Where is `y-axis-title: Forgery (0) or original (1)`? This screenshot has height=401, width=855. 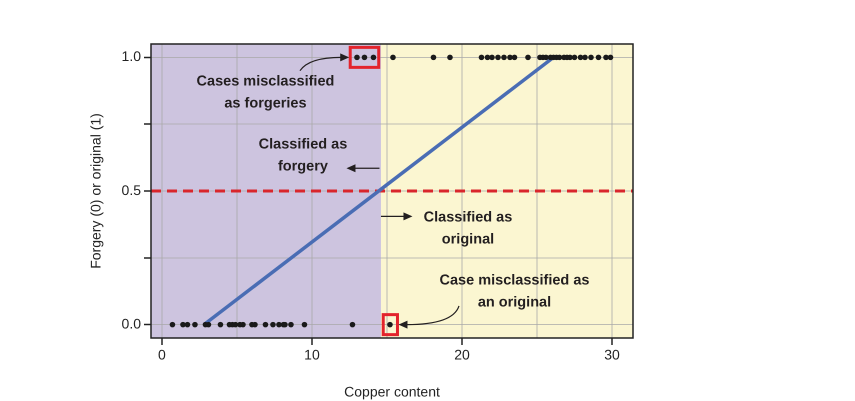
y-axis-title: Forgery (0) or original (1) is located at coordinates (95, 191).